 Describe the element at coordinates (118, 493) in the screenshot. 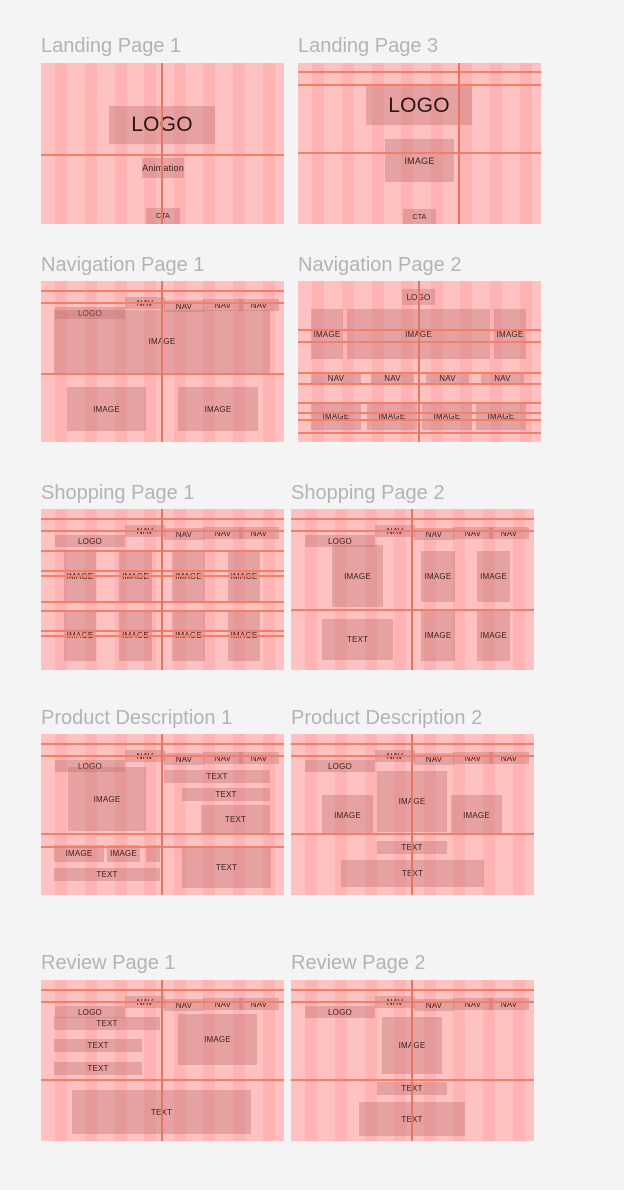

I see `shopping-page-1-title: Shopping Page 1` at that location.